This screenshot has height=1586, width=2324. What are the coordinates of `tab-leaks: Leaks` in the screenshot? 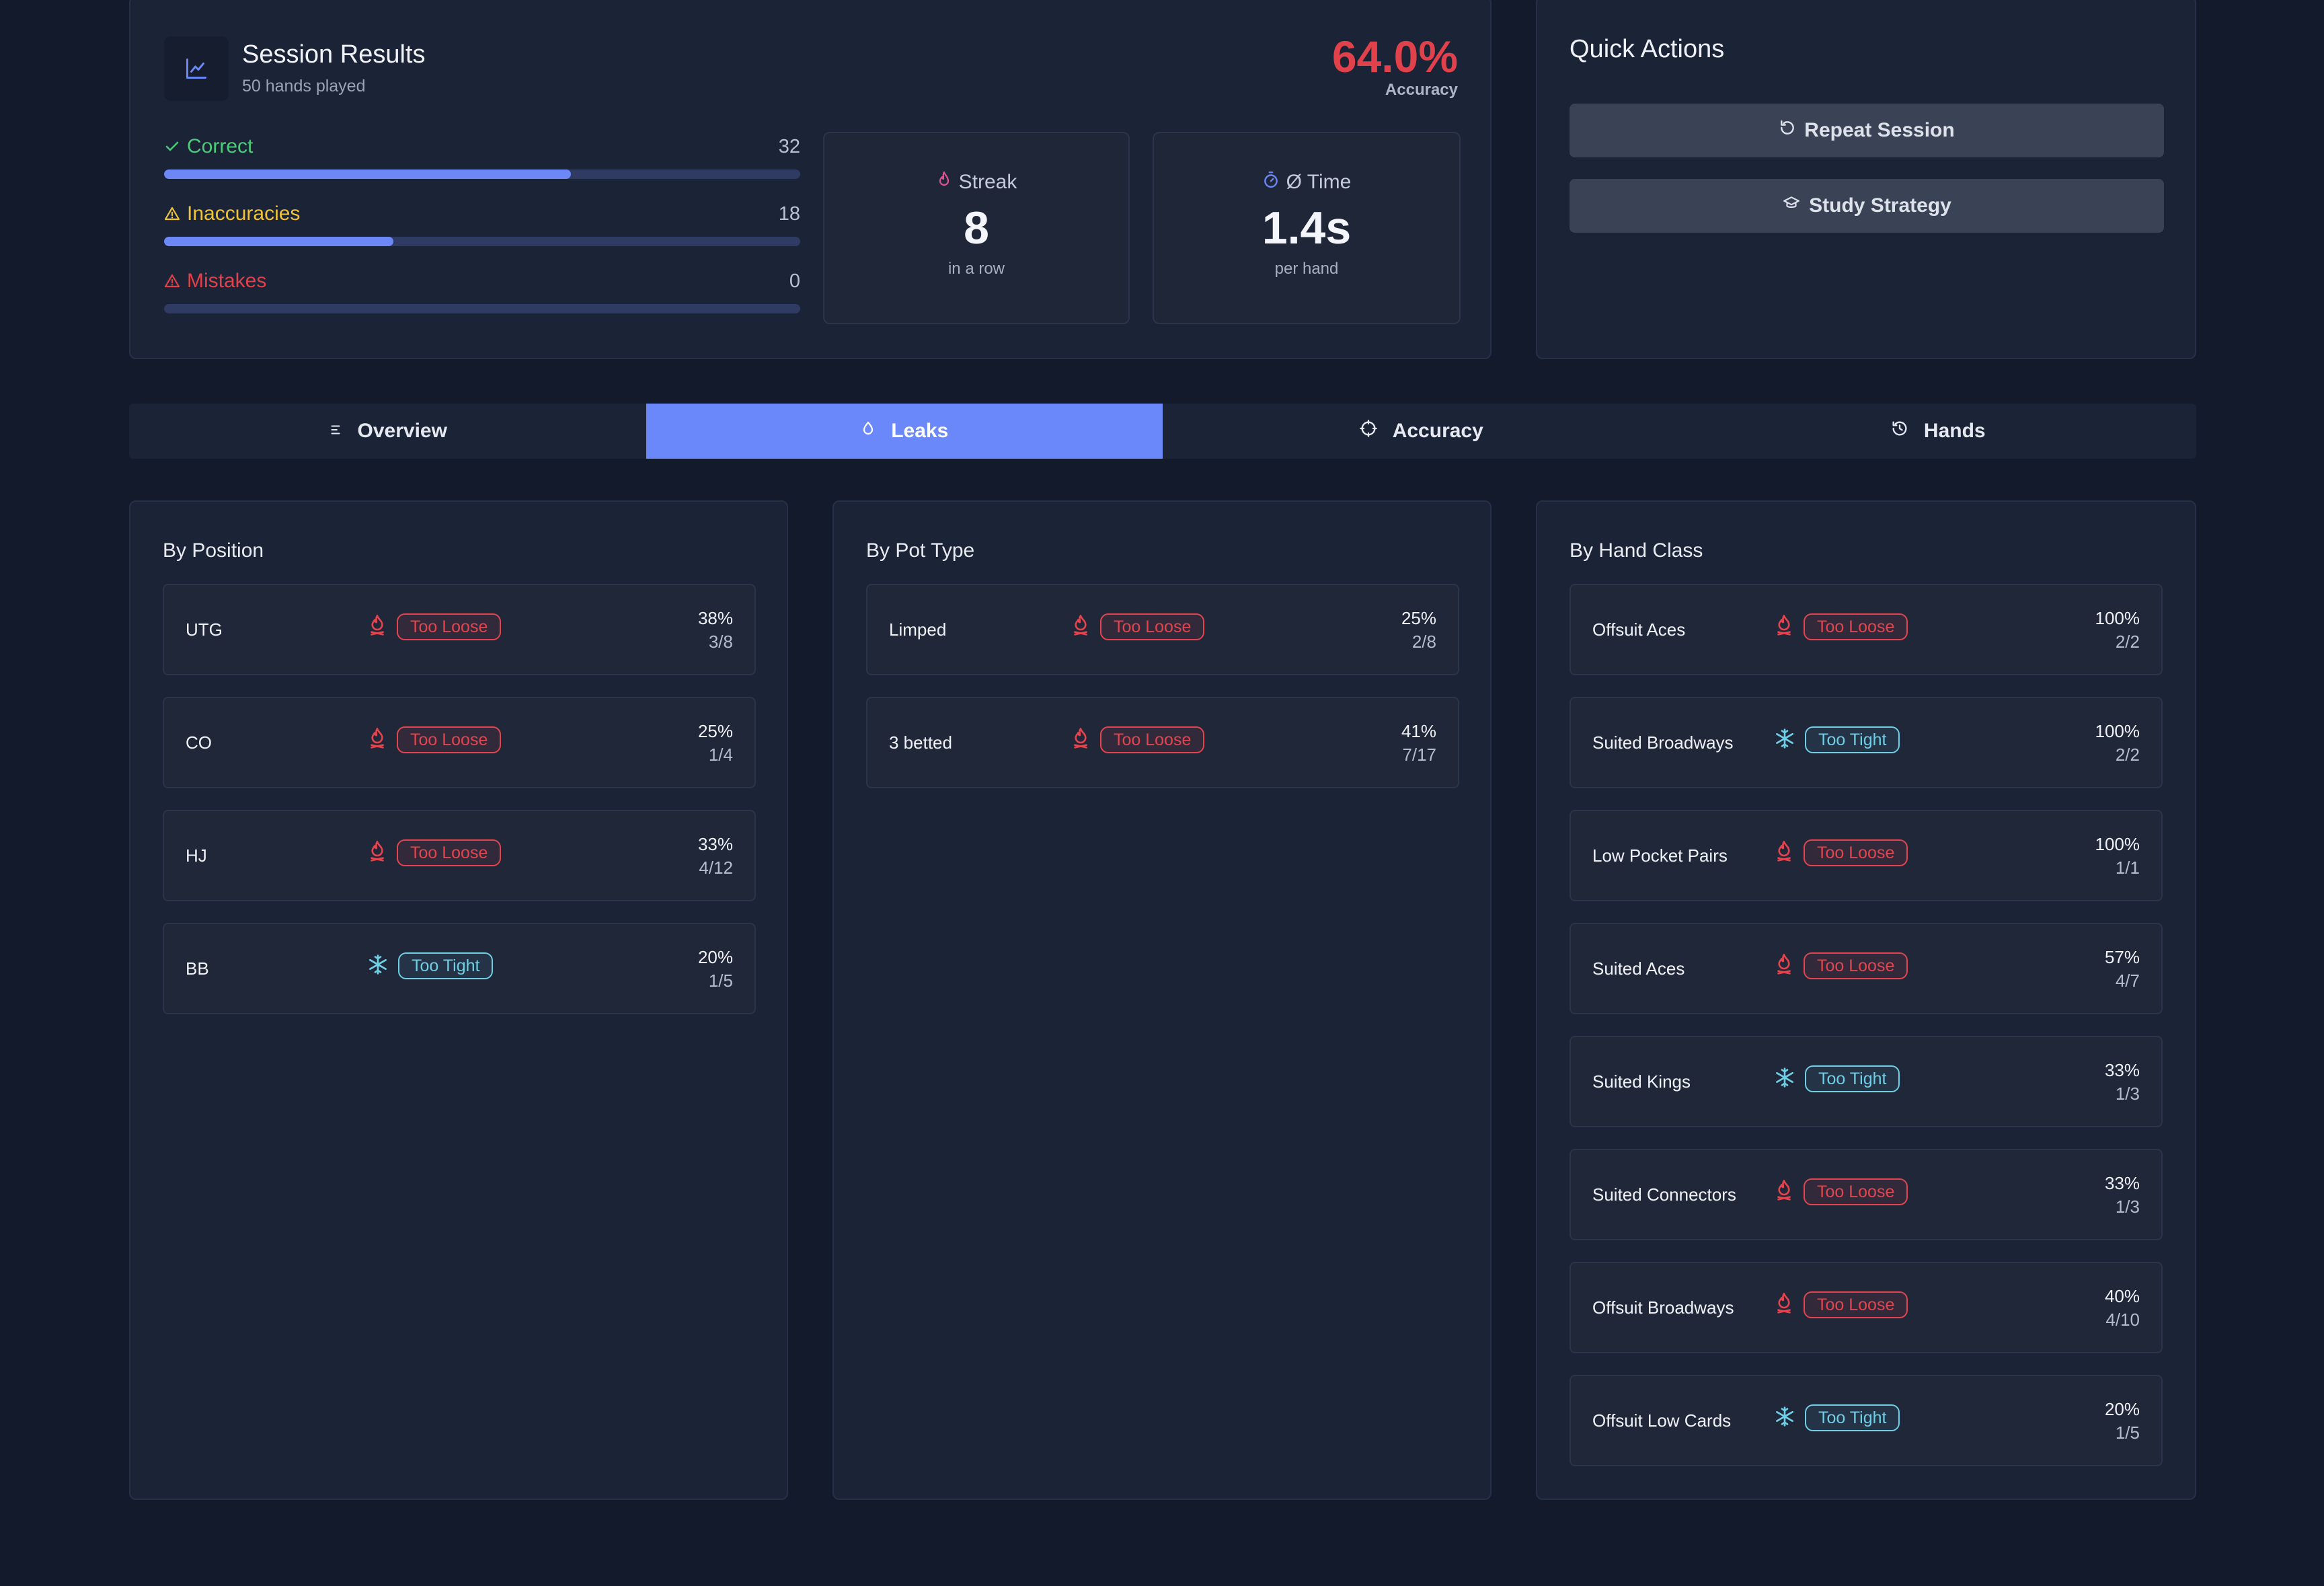 It's located at (905, 431).